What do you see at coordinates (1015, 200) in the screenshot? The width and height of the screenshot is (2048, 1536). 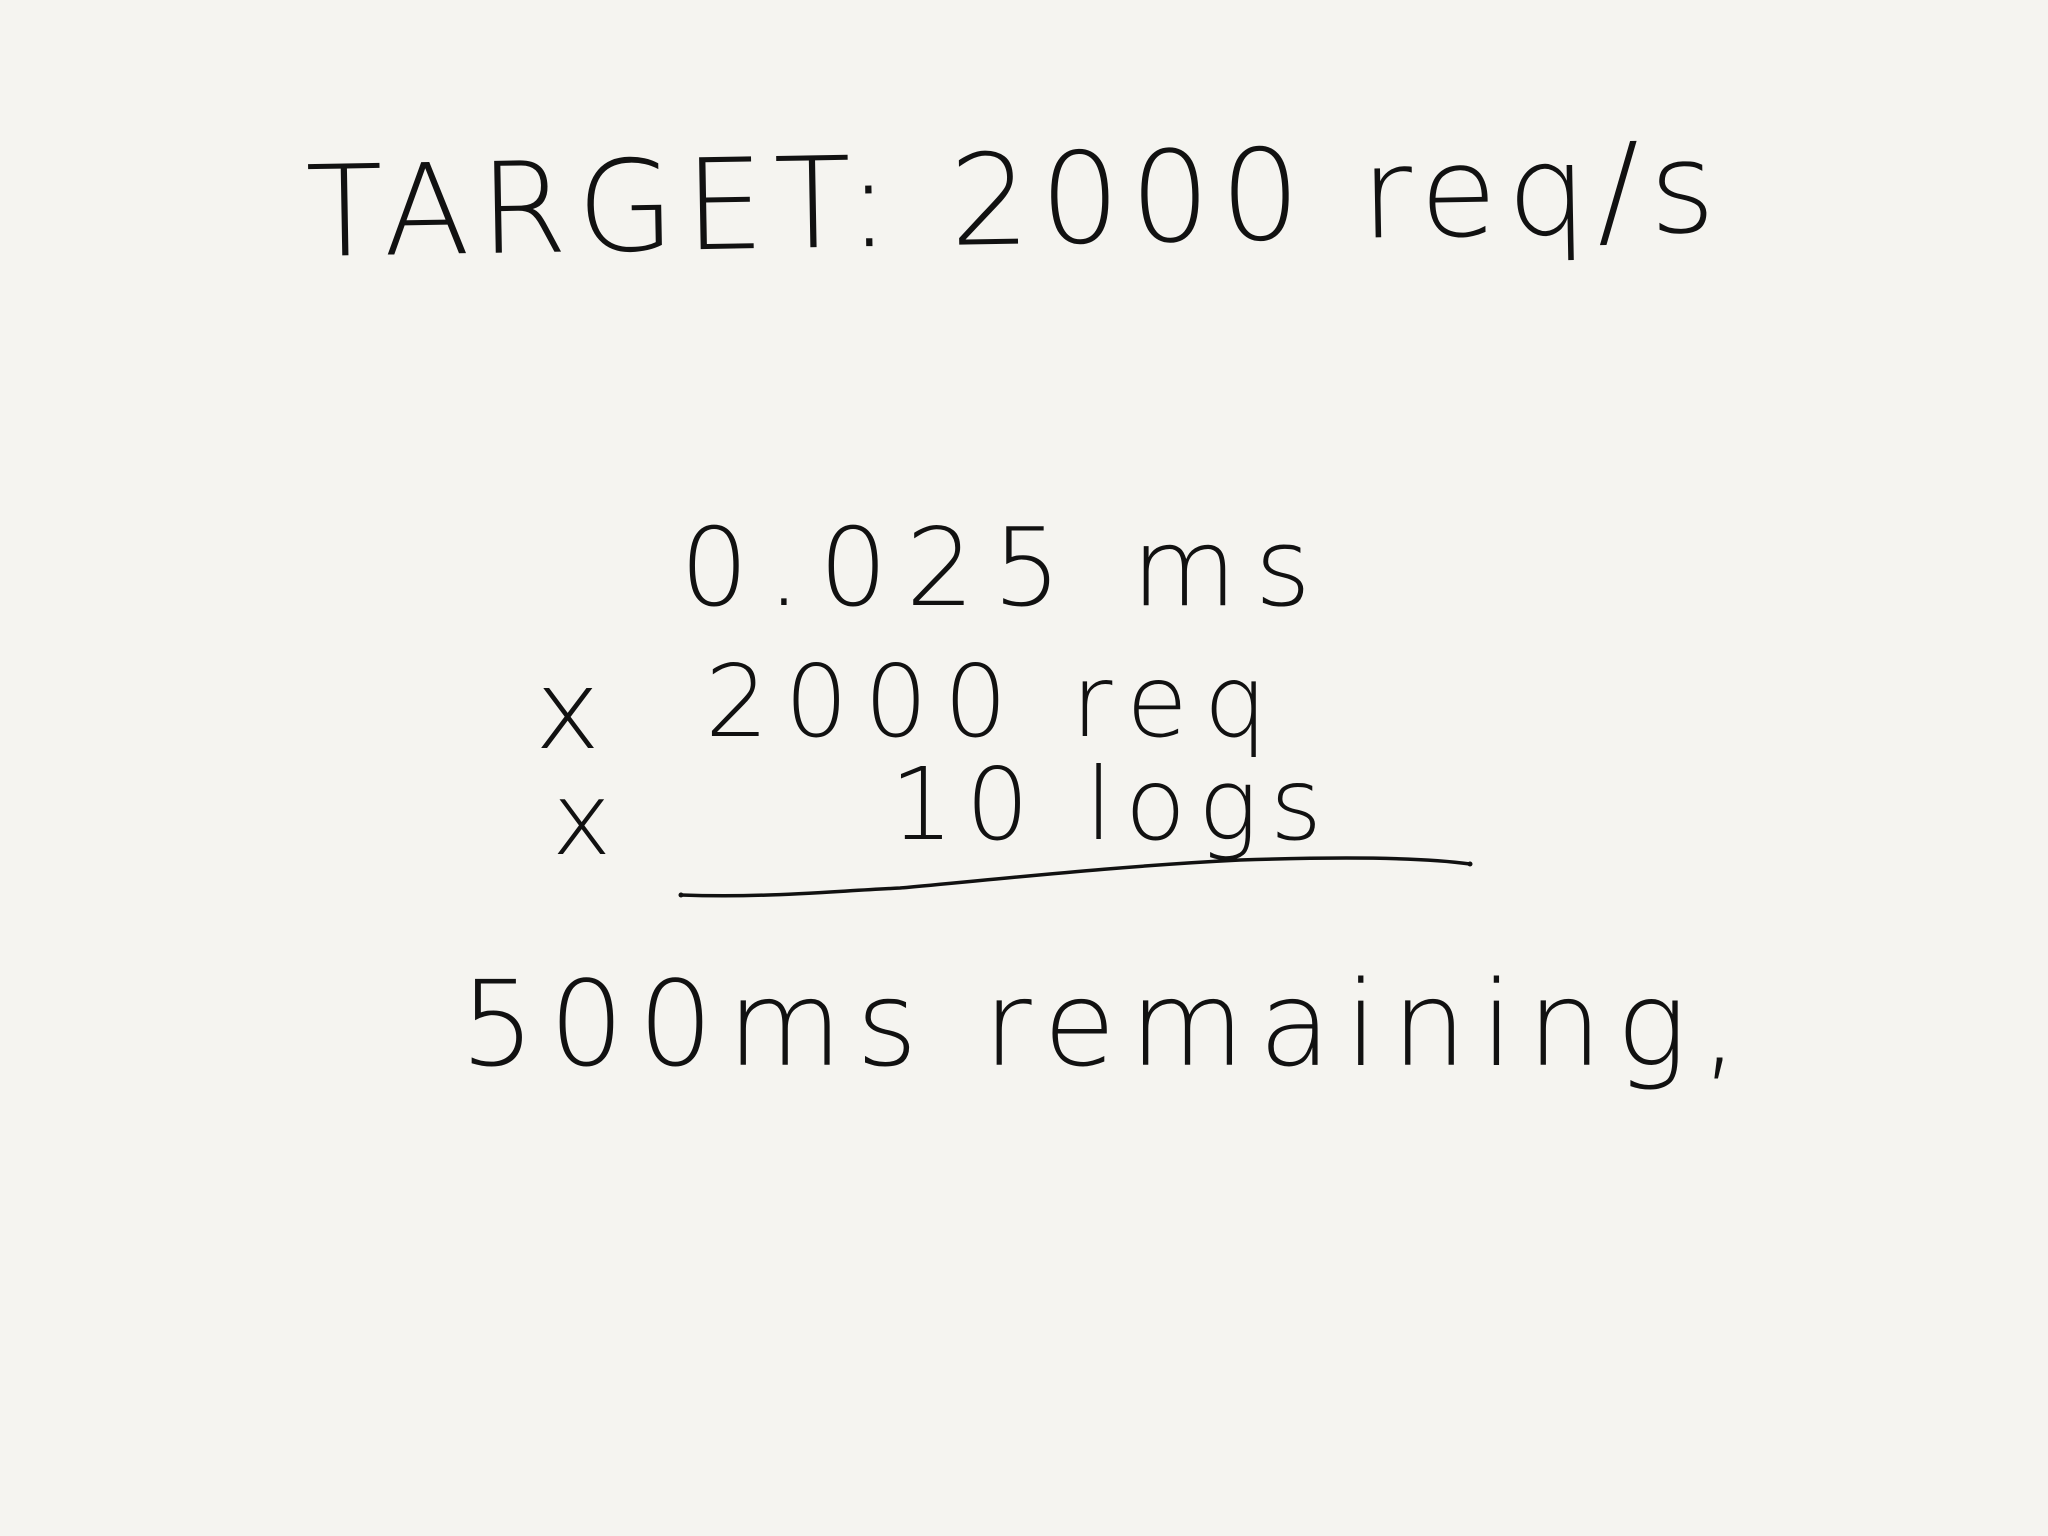 I see `target-heading: TARGET: 2000 req/s` at bounding box center [1015, 200].